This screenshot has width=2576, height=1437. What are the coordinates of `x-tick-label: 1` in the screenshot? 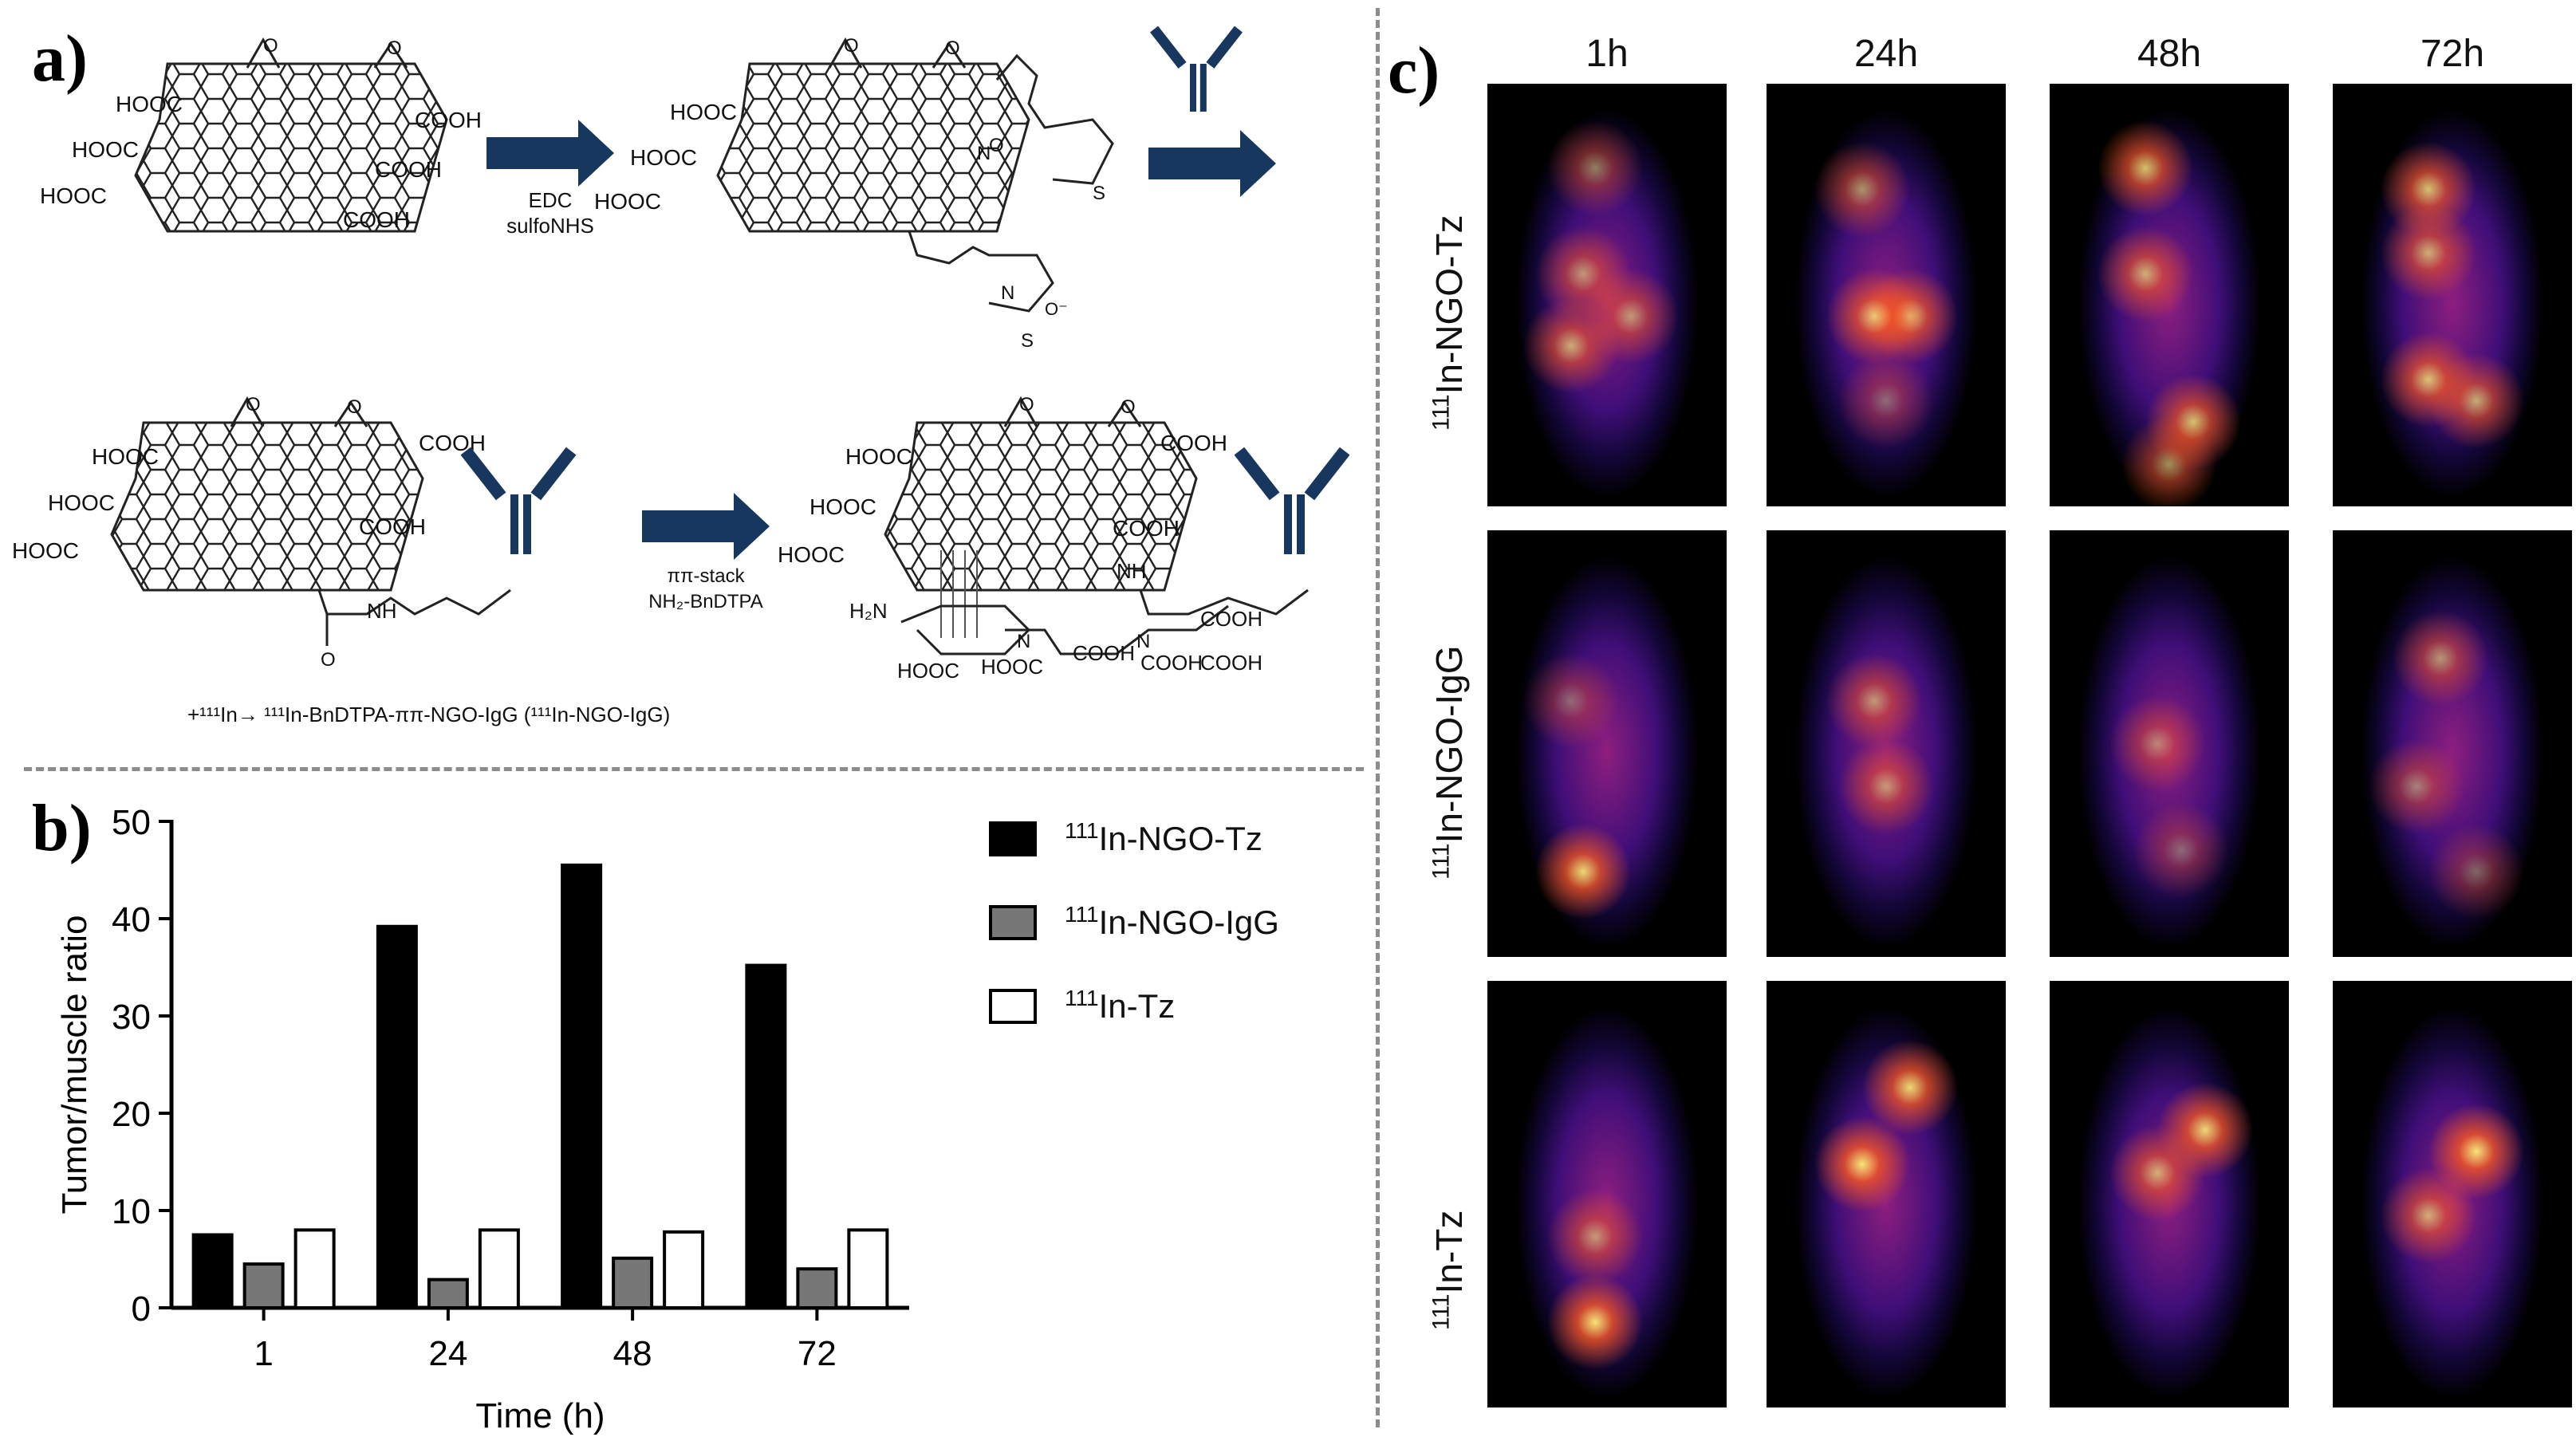 It's located at (263, 1353).